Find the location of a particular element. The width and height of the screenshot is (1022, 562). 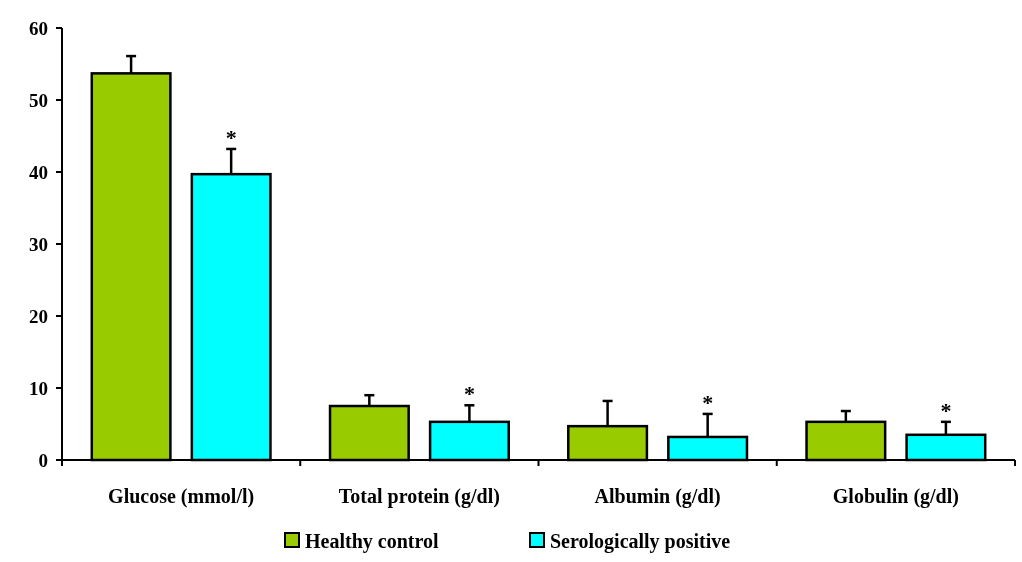

x-tick-label: Albumin (g/dl) is located at coordinates (657, 496).